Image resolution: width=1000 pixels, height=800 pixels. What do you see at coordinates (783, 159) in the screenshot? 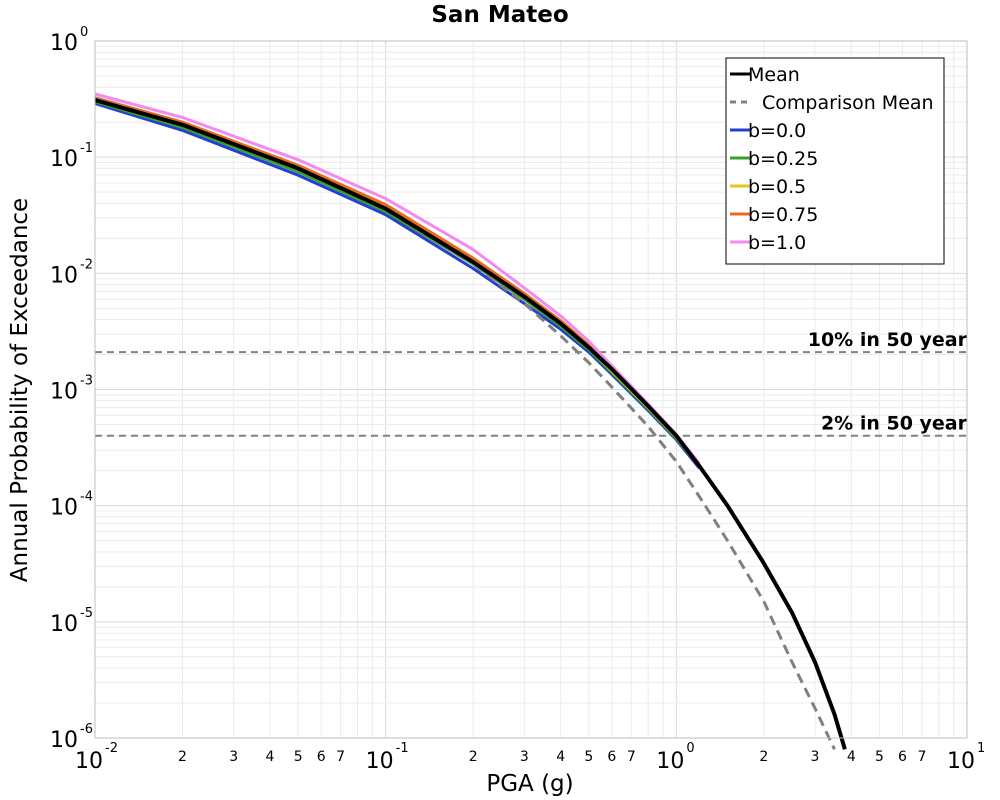
I see `legend-label: b=0.25` at bounding box center [783, 159].